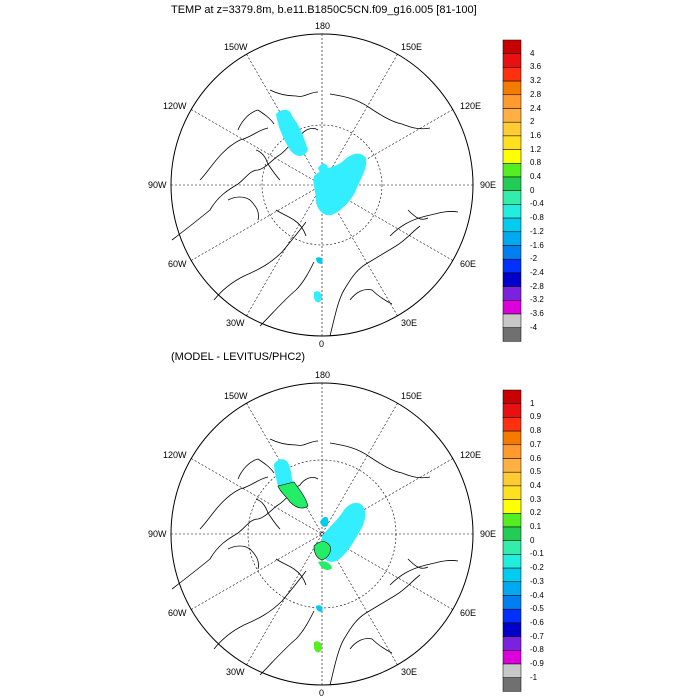 This screenshot has height=700, width=700. Describe the element at coordinates (537, 609) in the screenshot. I see `colorbar-tick-label: -0.5` at that location.